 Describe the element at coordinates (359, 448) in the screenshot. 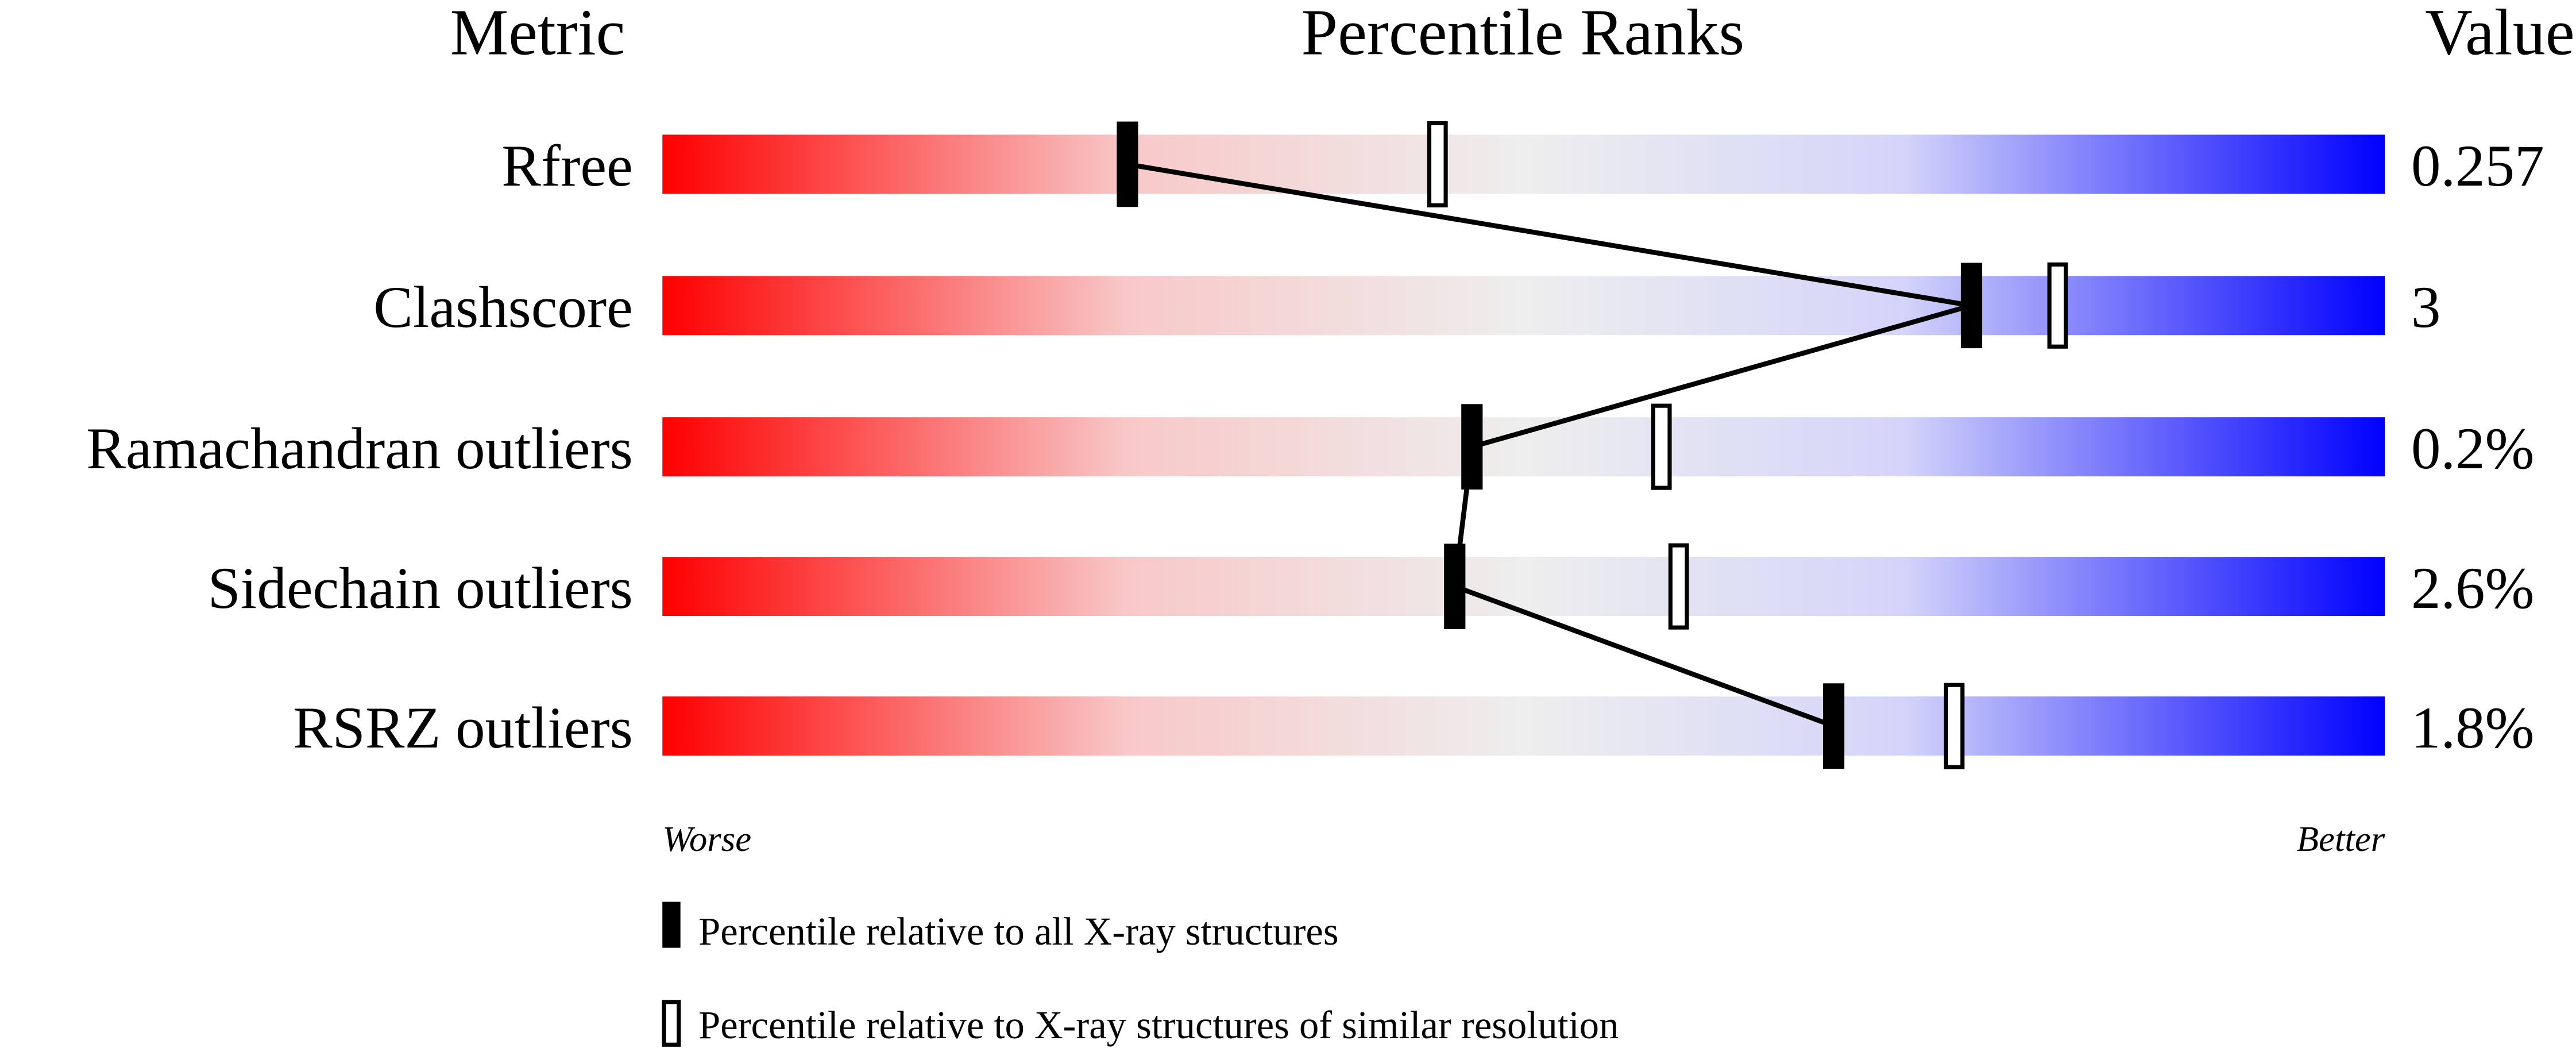

I see `metric-label: Ramachandran outliers` at that location.